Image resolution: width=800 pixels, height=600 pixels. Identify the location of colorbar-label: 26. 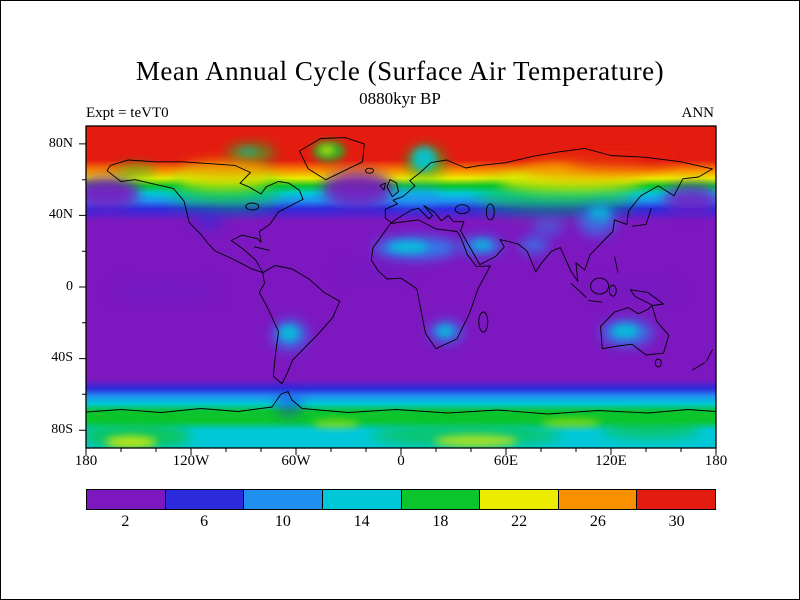
(597, 521).